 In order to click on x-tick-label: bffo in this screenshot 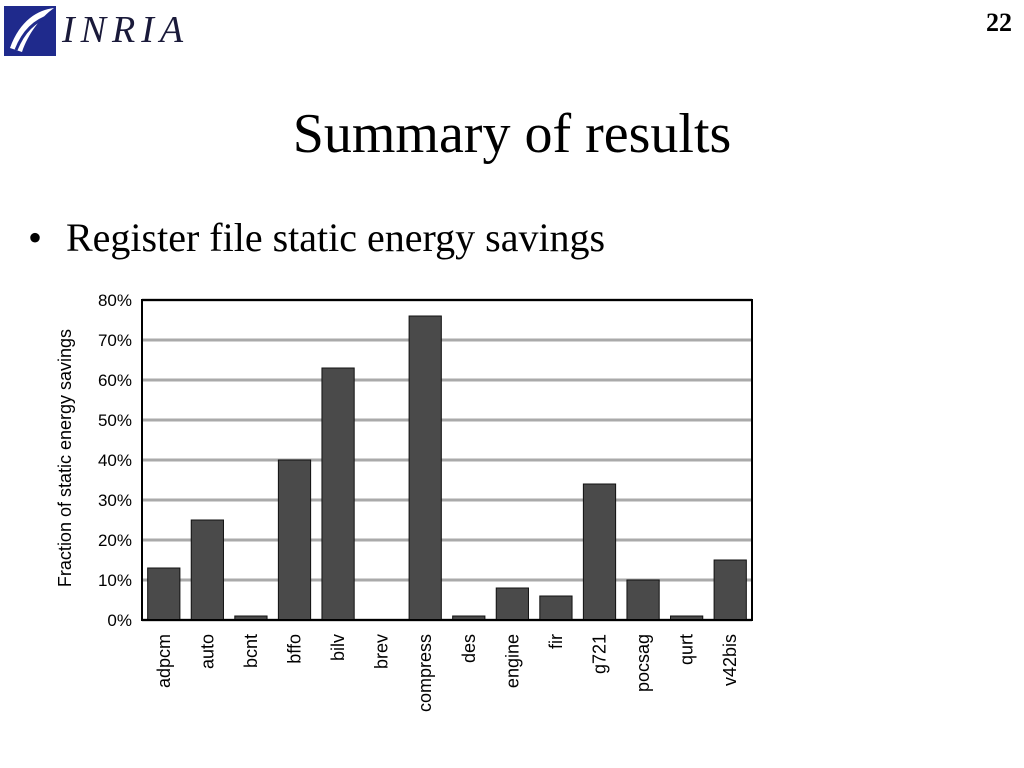, I will do `click(295, 649)`.